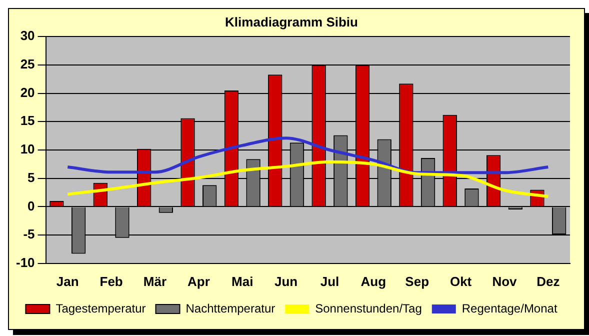 This screenshot has height=336, width=589. I want to click on y-tick-label: 25, so click(27, 64).